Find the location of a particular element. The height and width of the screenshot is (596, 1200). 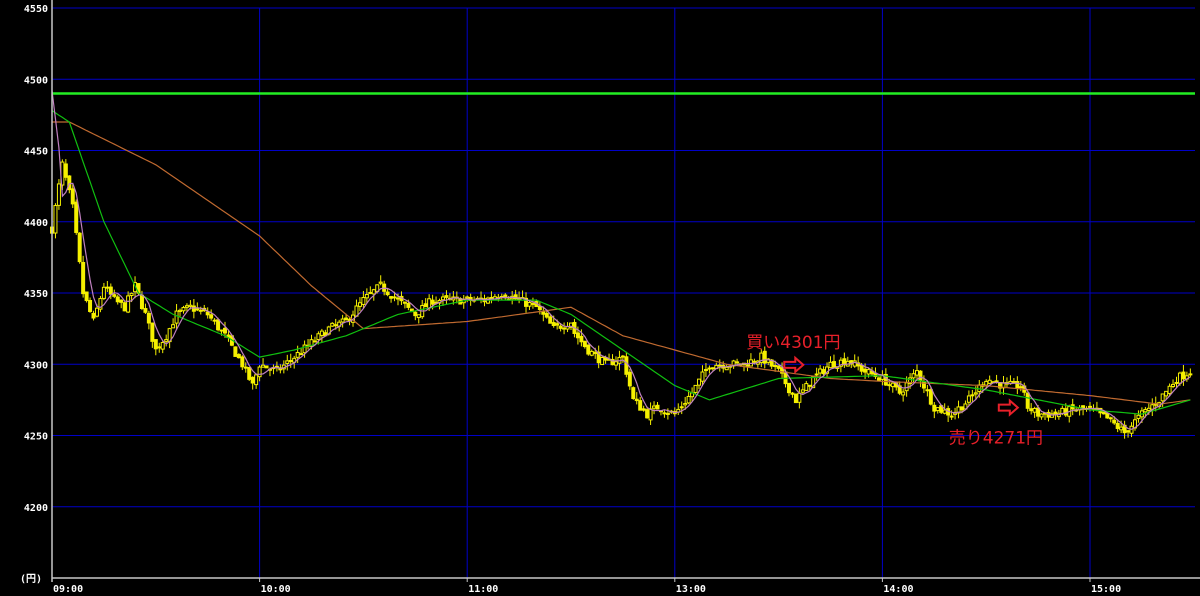

y-tick-label: 4200 is located at coordinates (36, 508).